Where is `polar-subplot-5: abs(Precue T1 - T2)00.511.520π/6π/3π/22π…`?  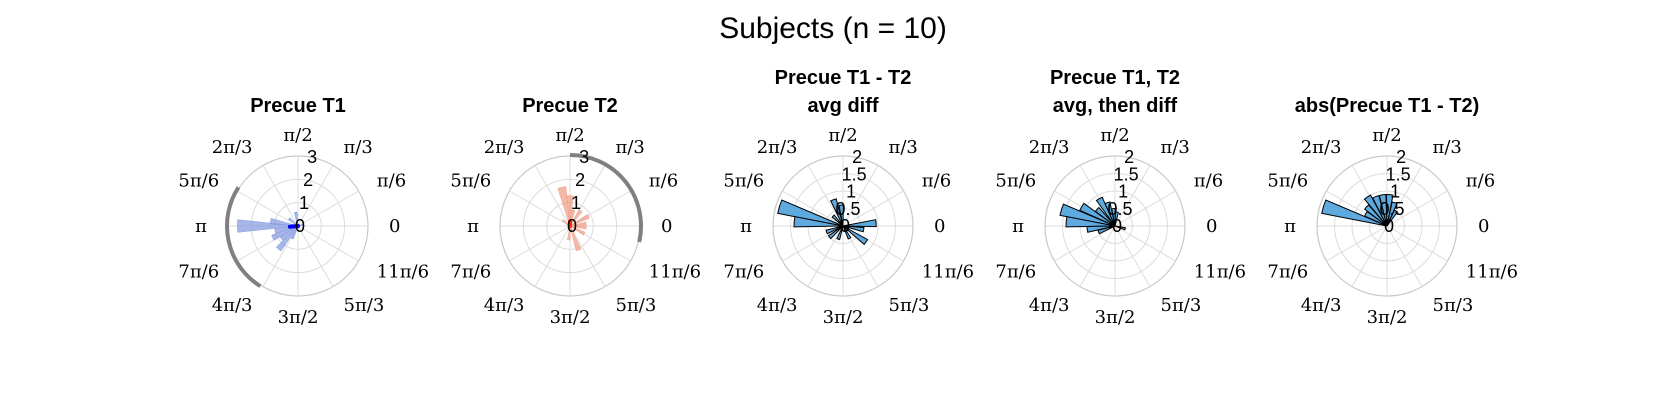
polar-subplot-5: abs(Precue T1 - T2)00.511.520π/6π/3π/22π… is located at coordinates (1392, 211).